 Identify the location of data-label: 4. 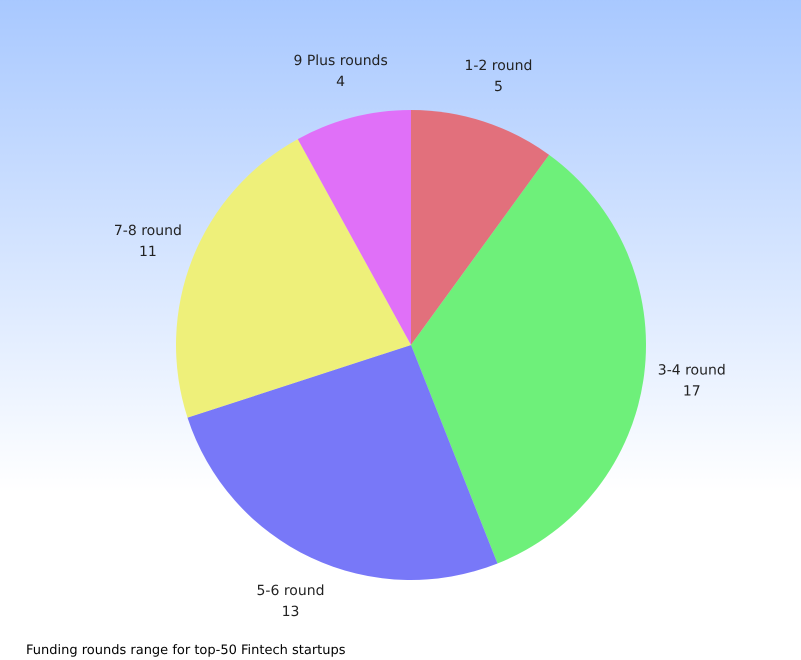
(341, 82).